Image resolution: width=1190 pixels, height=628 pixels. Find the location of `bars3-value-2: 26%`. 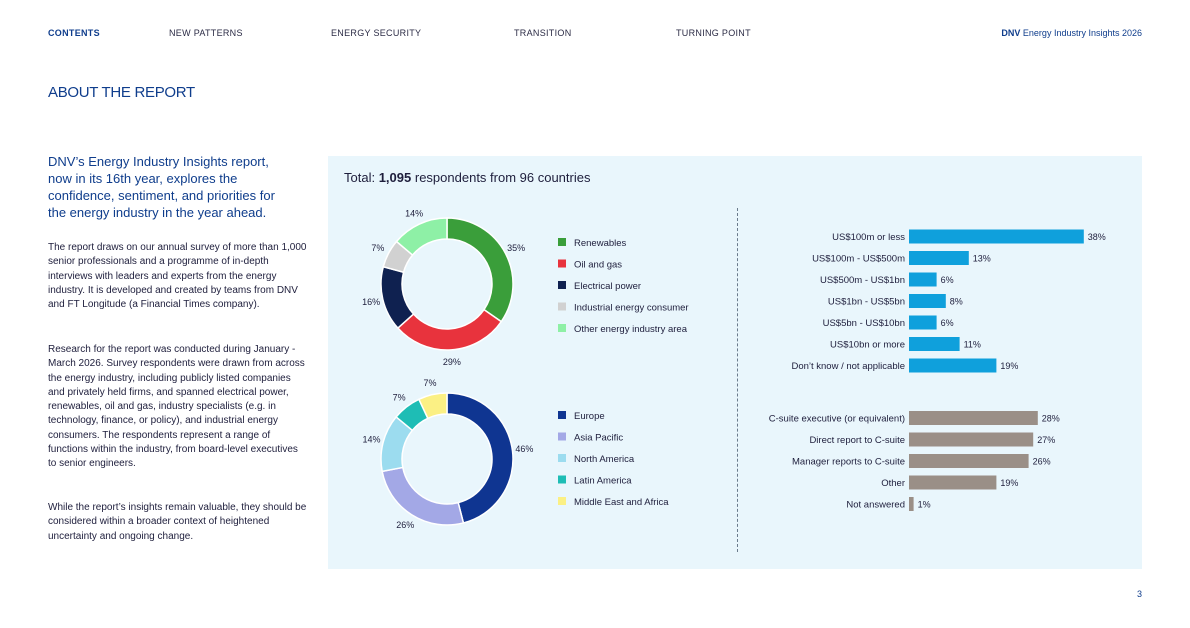

bars3-value-2: 26% is located at coordinates (1042, 462).